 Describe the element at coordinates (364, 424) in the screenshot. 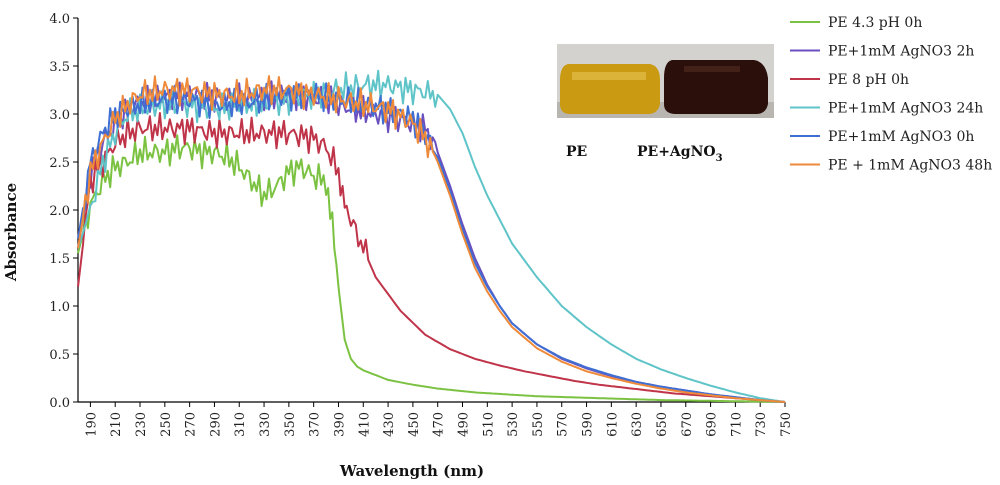

I see `x-tick-label: 410` at that location.